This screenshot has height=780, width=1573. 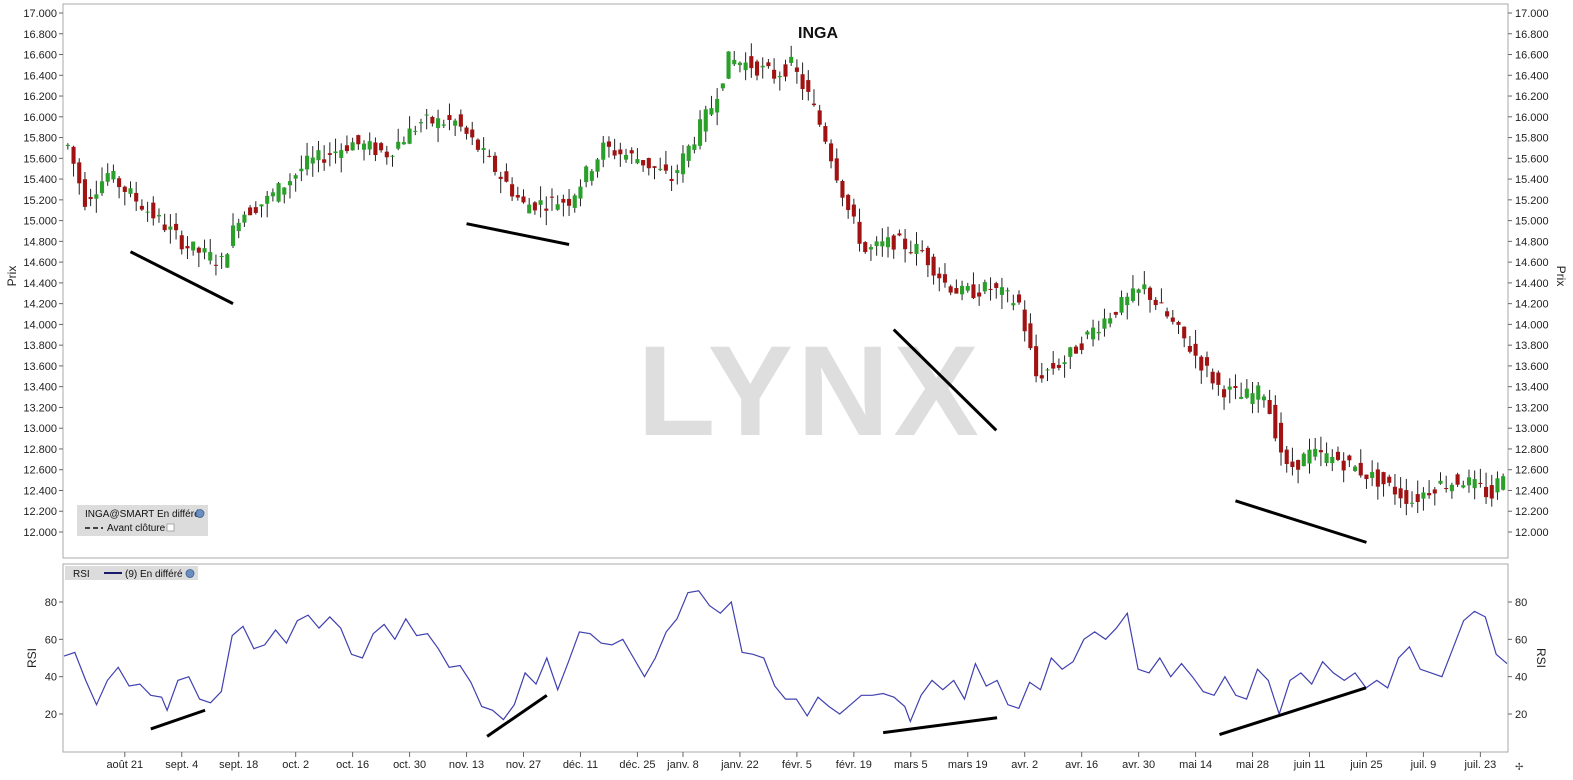 What do you see at coordinates (1532, 56) in the screenshot?
I see `price-tick-label-right: 16.600` at bounding box center [1532, 56].